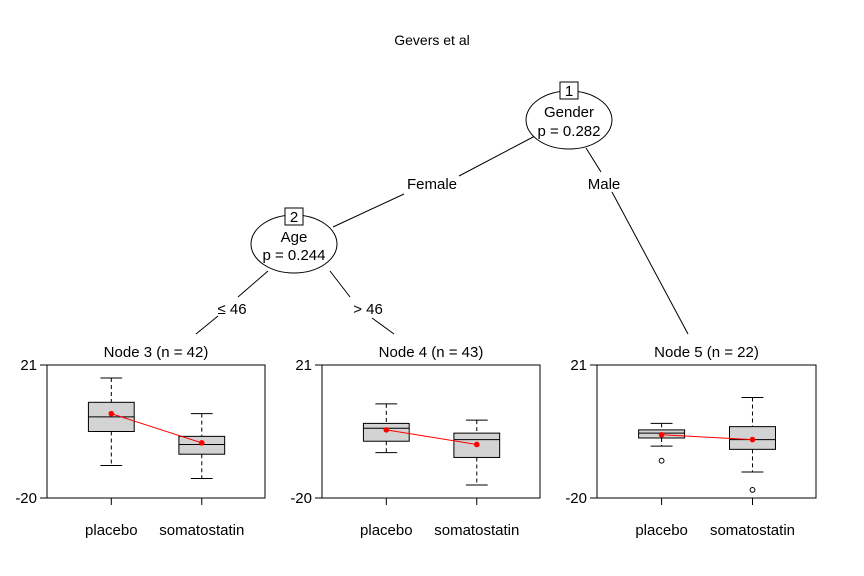 The image size is (864, 576). I want to click on inner-node-age: 2 Age p = 0.244, so click(294, 240).